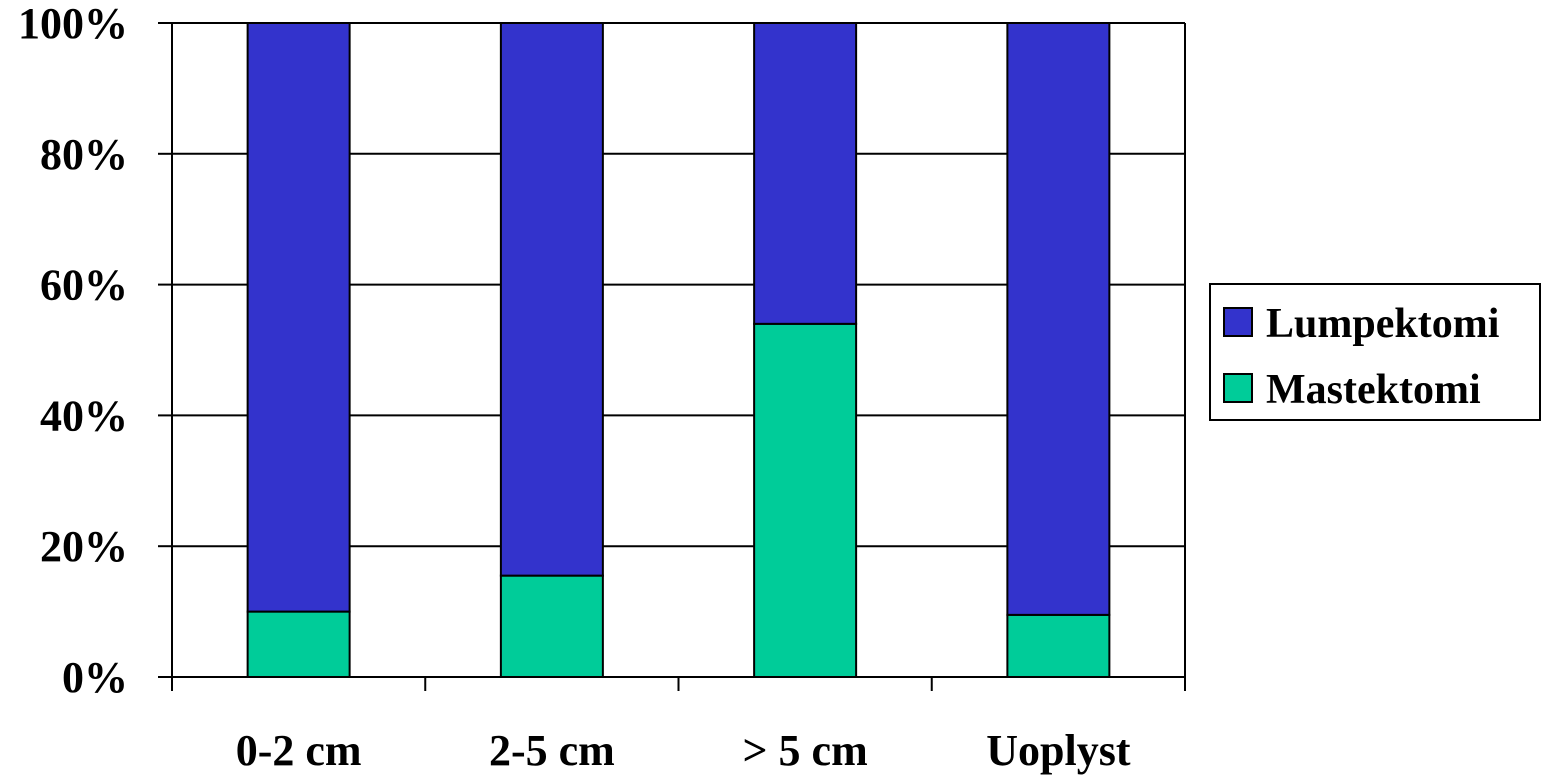 The image size is (1545, 777). Describe the element at coordinates (1238, 322) in the screenshot. I see `legend-swatch-lumpektomi` at that location.